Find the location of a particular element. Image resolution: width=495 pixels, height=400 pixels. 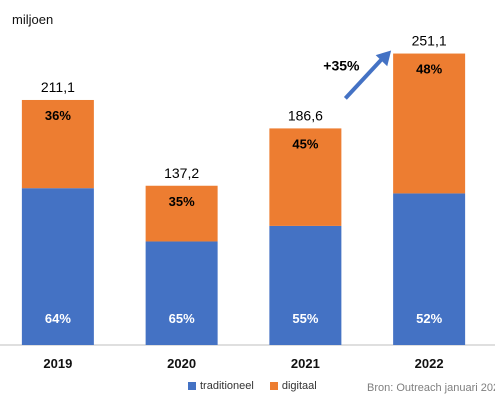

unit-label: miljoen is located at coordinates (33, 19).